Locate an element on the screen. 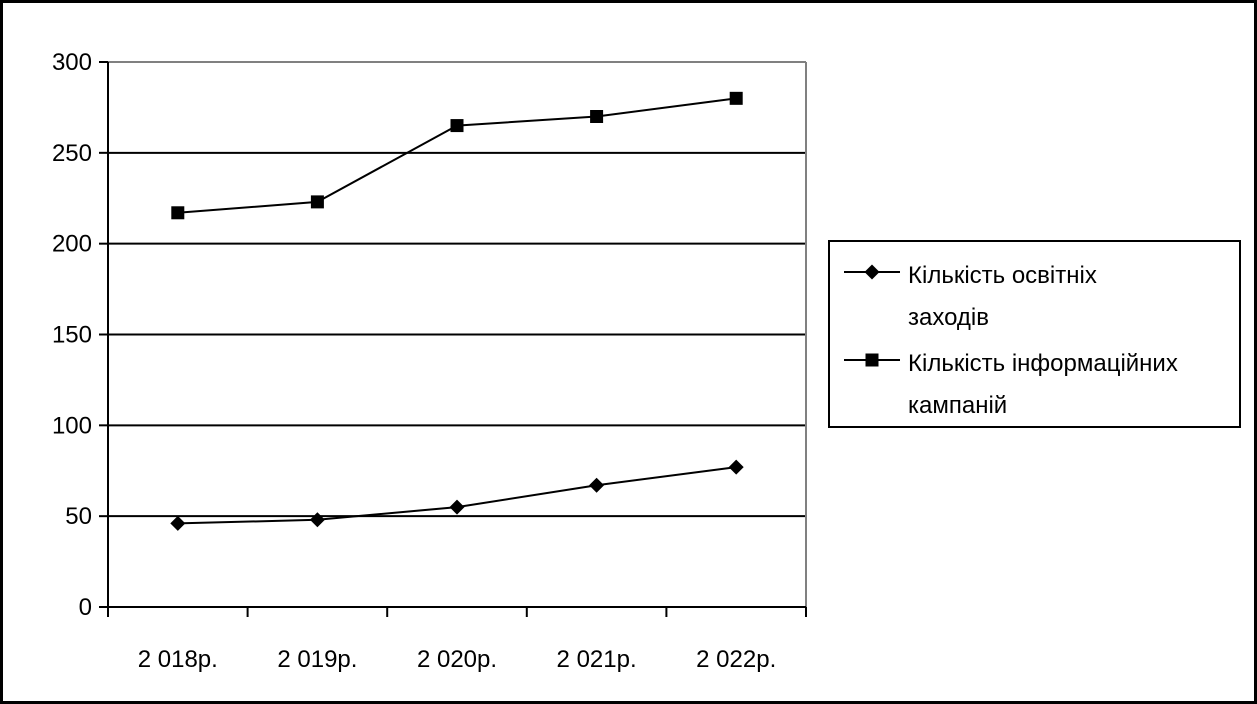 Image resolution: width=1257 pixels, height=704 pixels. x-tick-label: 2 018р. is located at coordinates (178, 659).